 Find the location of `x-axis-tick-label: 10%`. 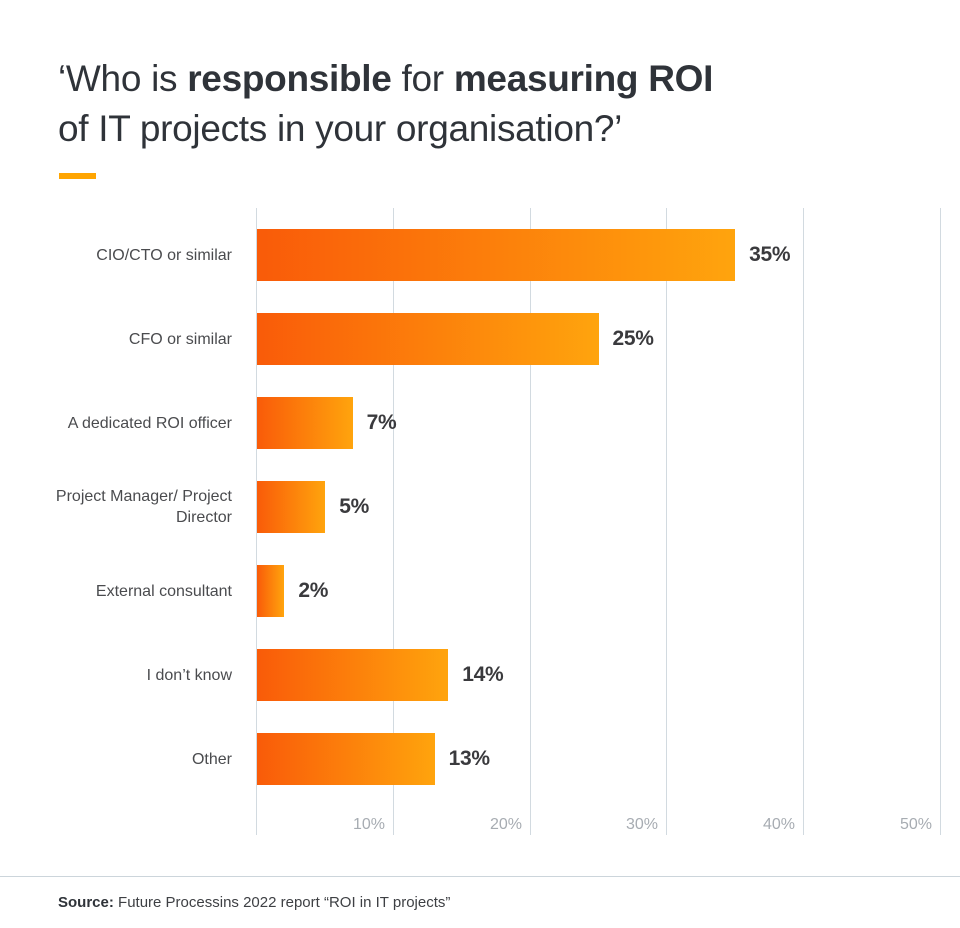

x-axis-tick-label: 10% is located at coordinates (368, 824).